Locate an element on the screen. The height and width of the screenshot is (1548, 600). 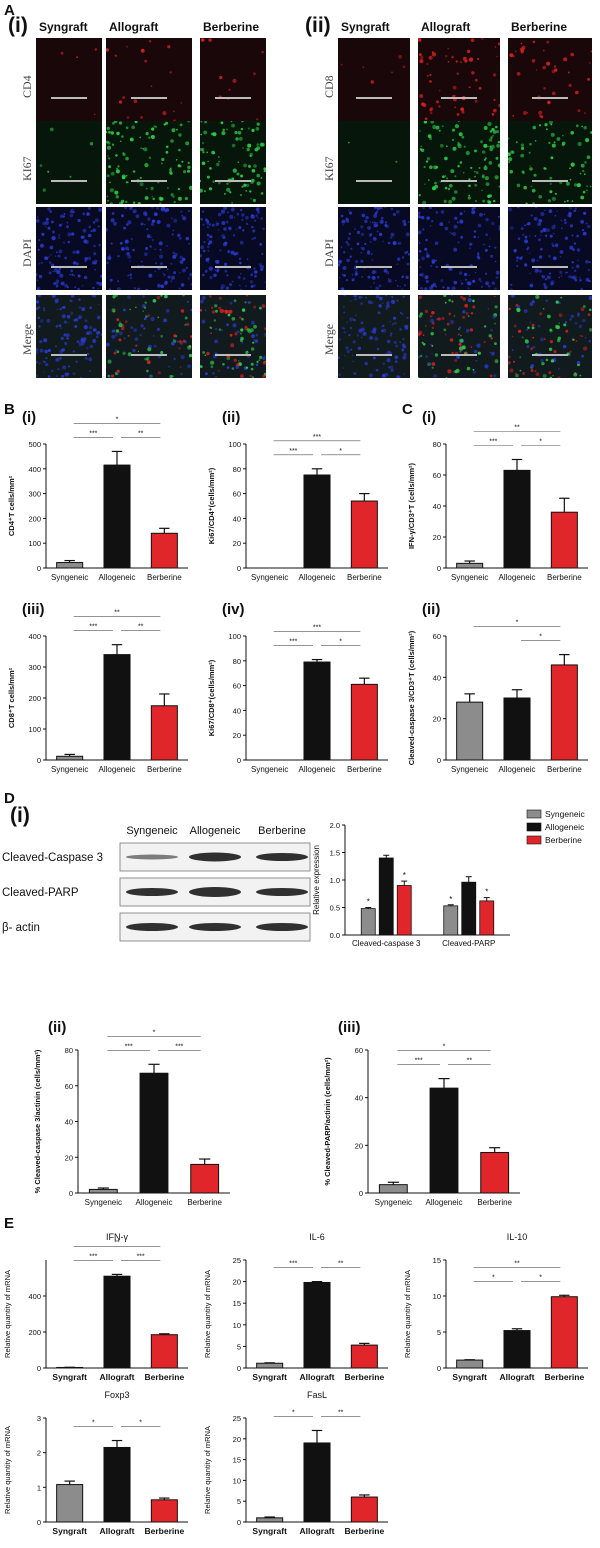
scale-bar is located at coordinates (233, 355).